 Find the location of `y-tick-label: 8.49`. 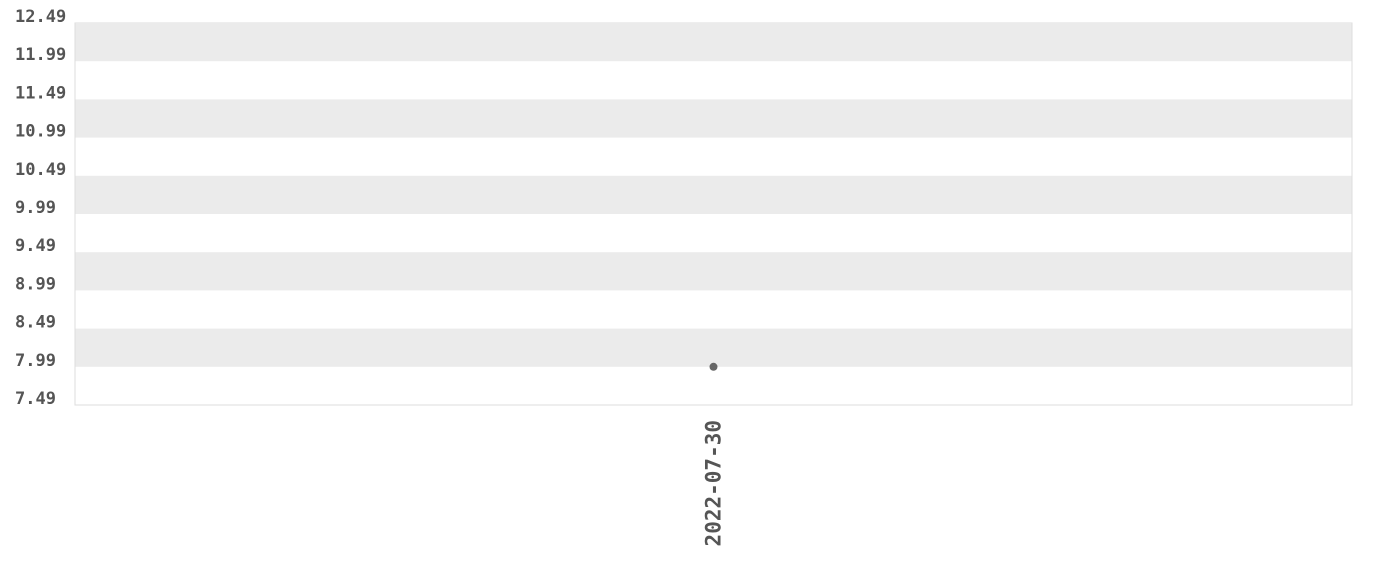

y-tick-label: 8.49 is located at coordinates (35, 323).